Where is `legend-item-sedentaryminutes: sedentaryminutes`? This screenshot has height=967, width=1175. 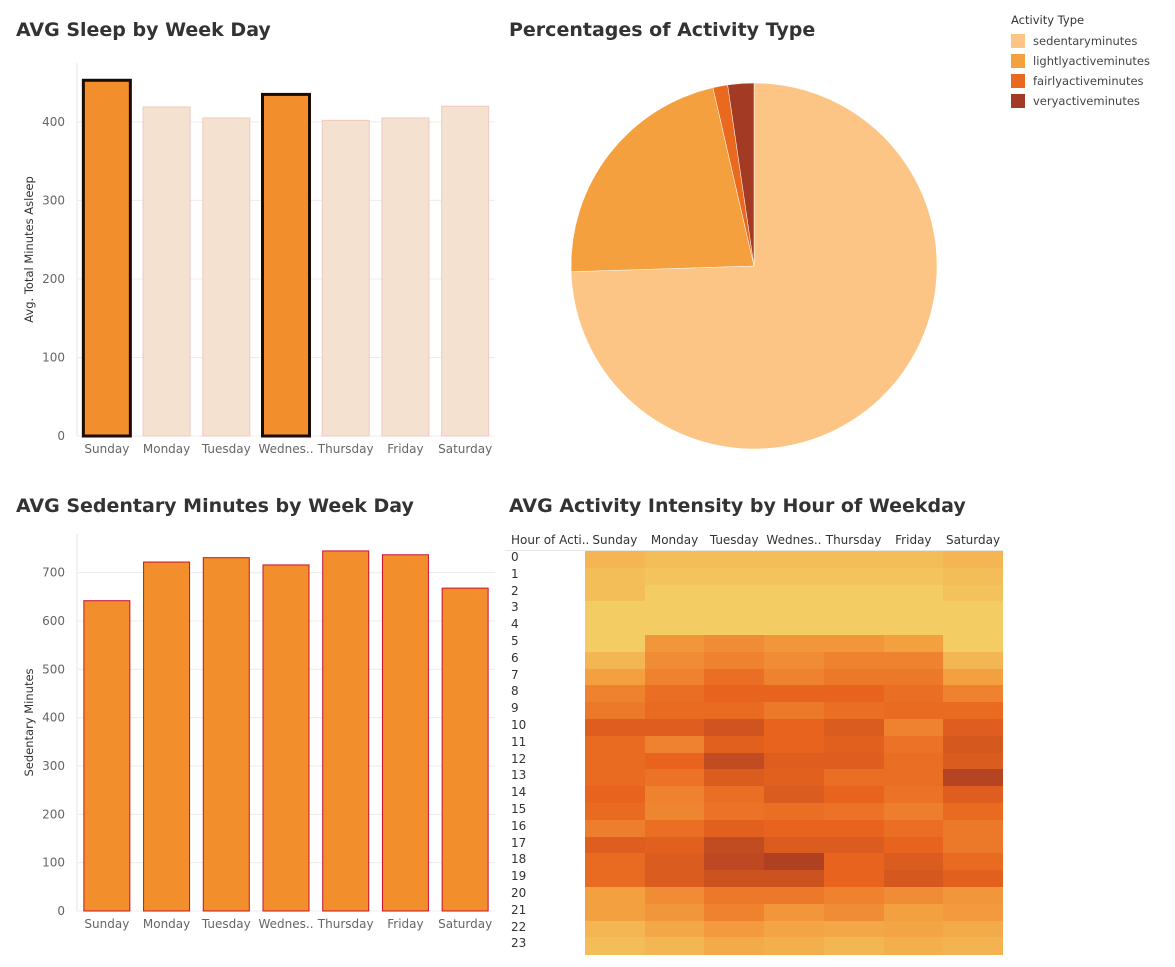 legend-item-sedentaryminutes: sedentaryminutes is located at coordinates (1080, 41).